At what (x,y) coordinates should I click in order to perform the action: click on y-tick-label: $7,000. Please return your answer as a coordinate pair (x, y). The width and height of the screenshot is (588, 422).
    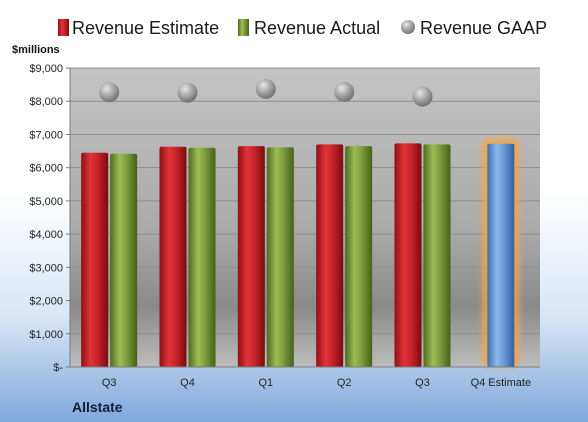
    Looking at the image, I should click on (46, 135).